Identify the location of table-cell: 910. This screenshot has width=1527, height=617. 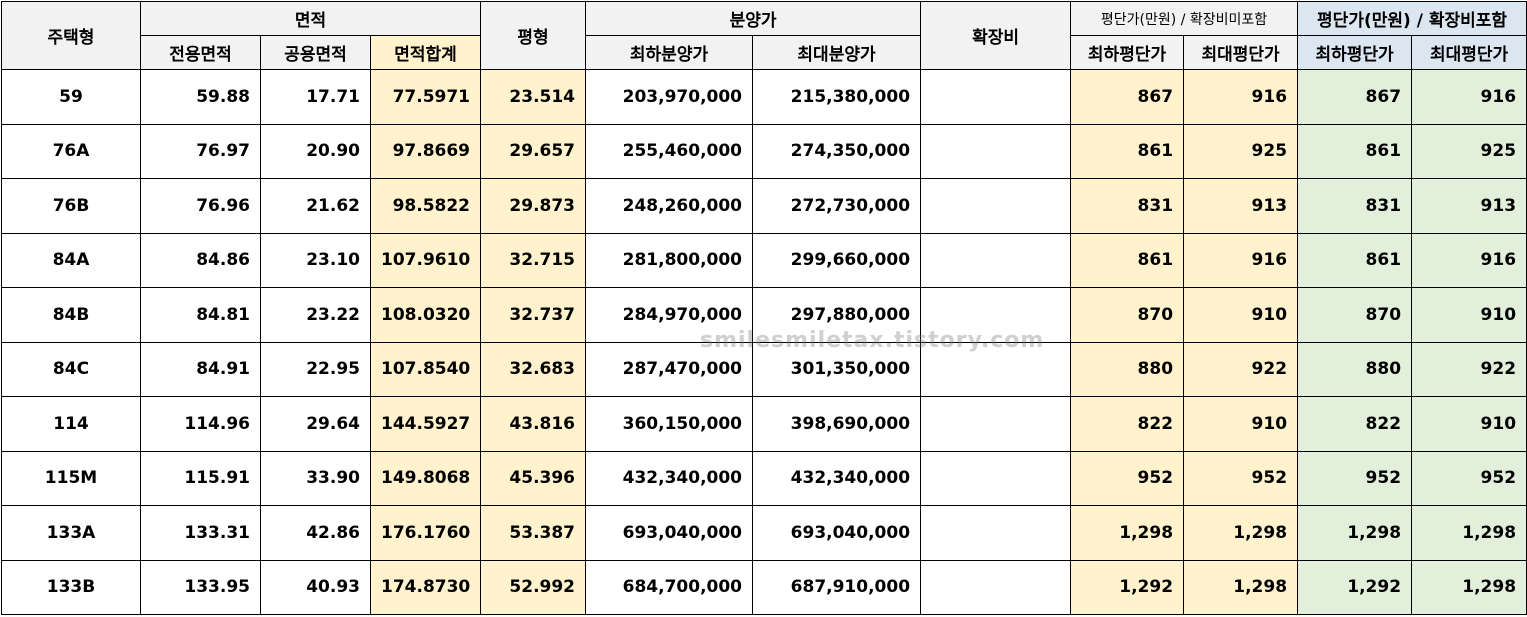
(1241, 315).